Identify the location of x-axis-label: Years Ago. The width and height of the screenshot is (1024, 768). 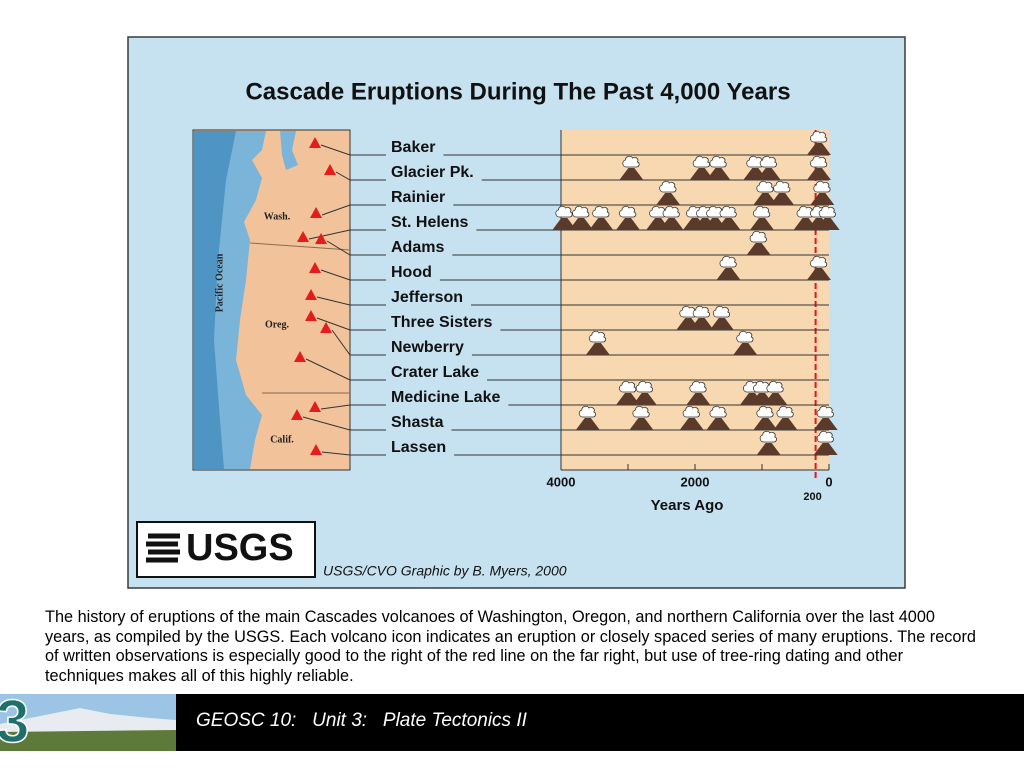
(687, 505).